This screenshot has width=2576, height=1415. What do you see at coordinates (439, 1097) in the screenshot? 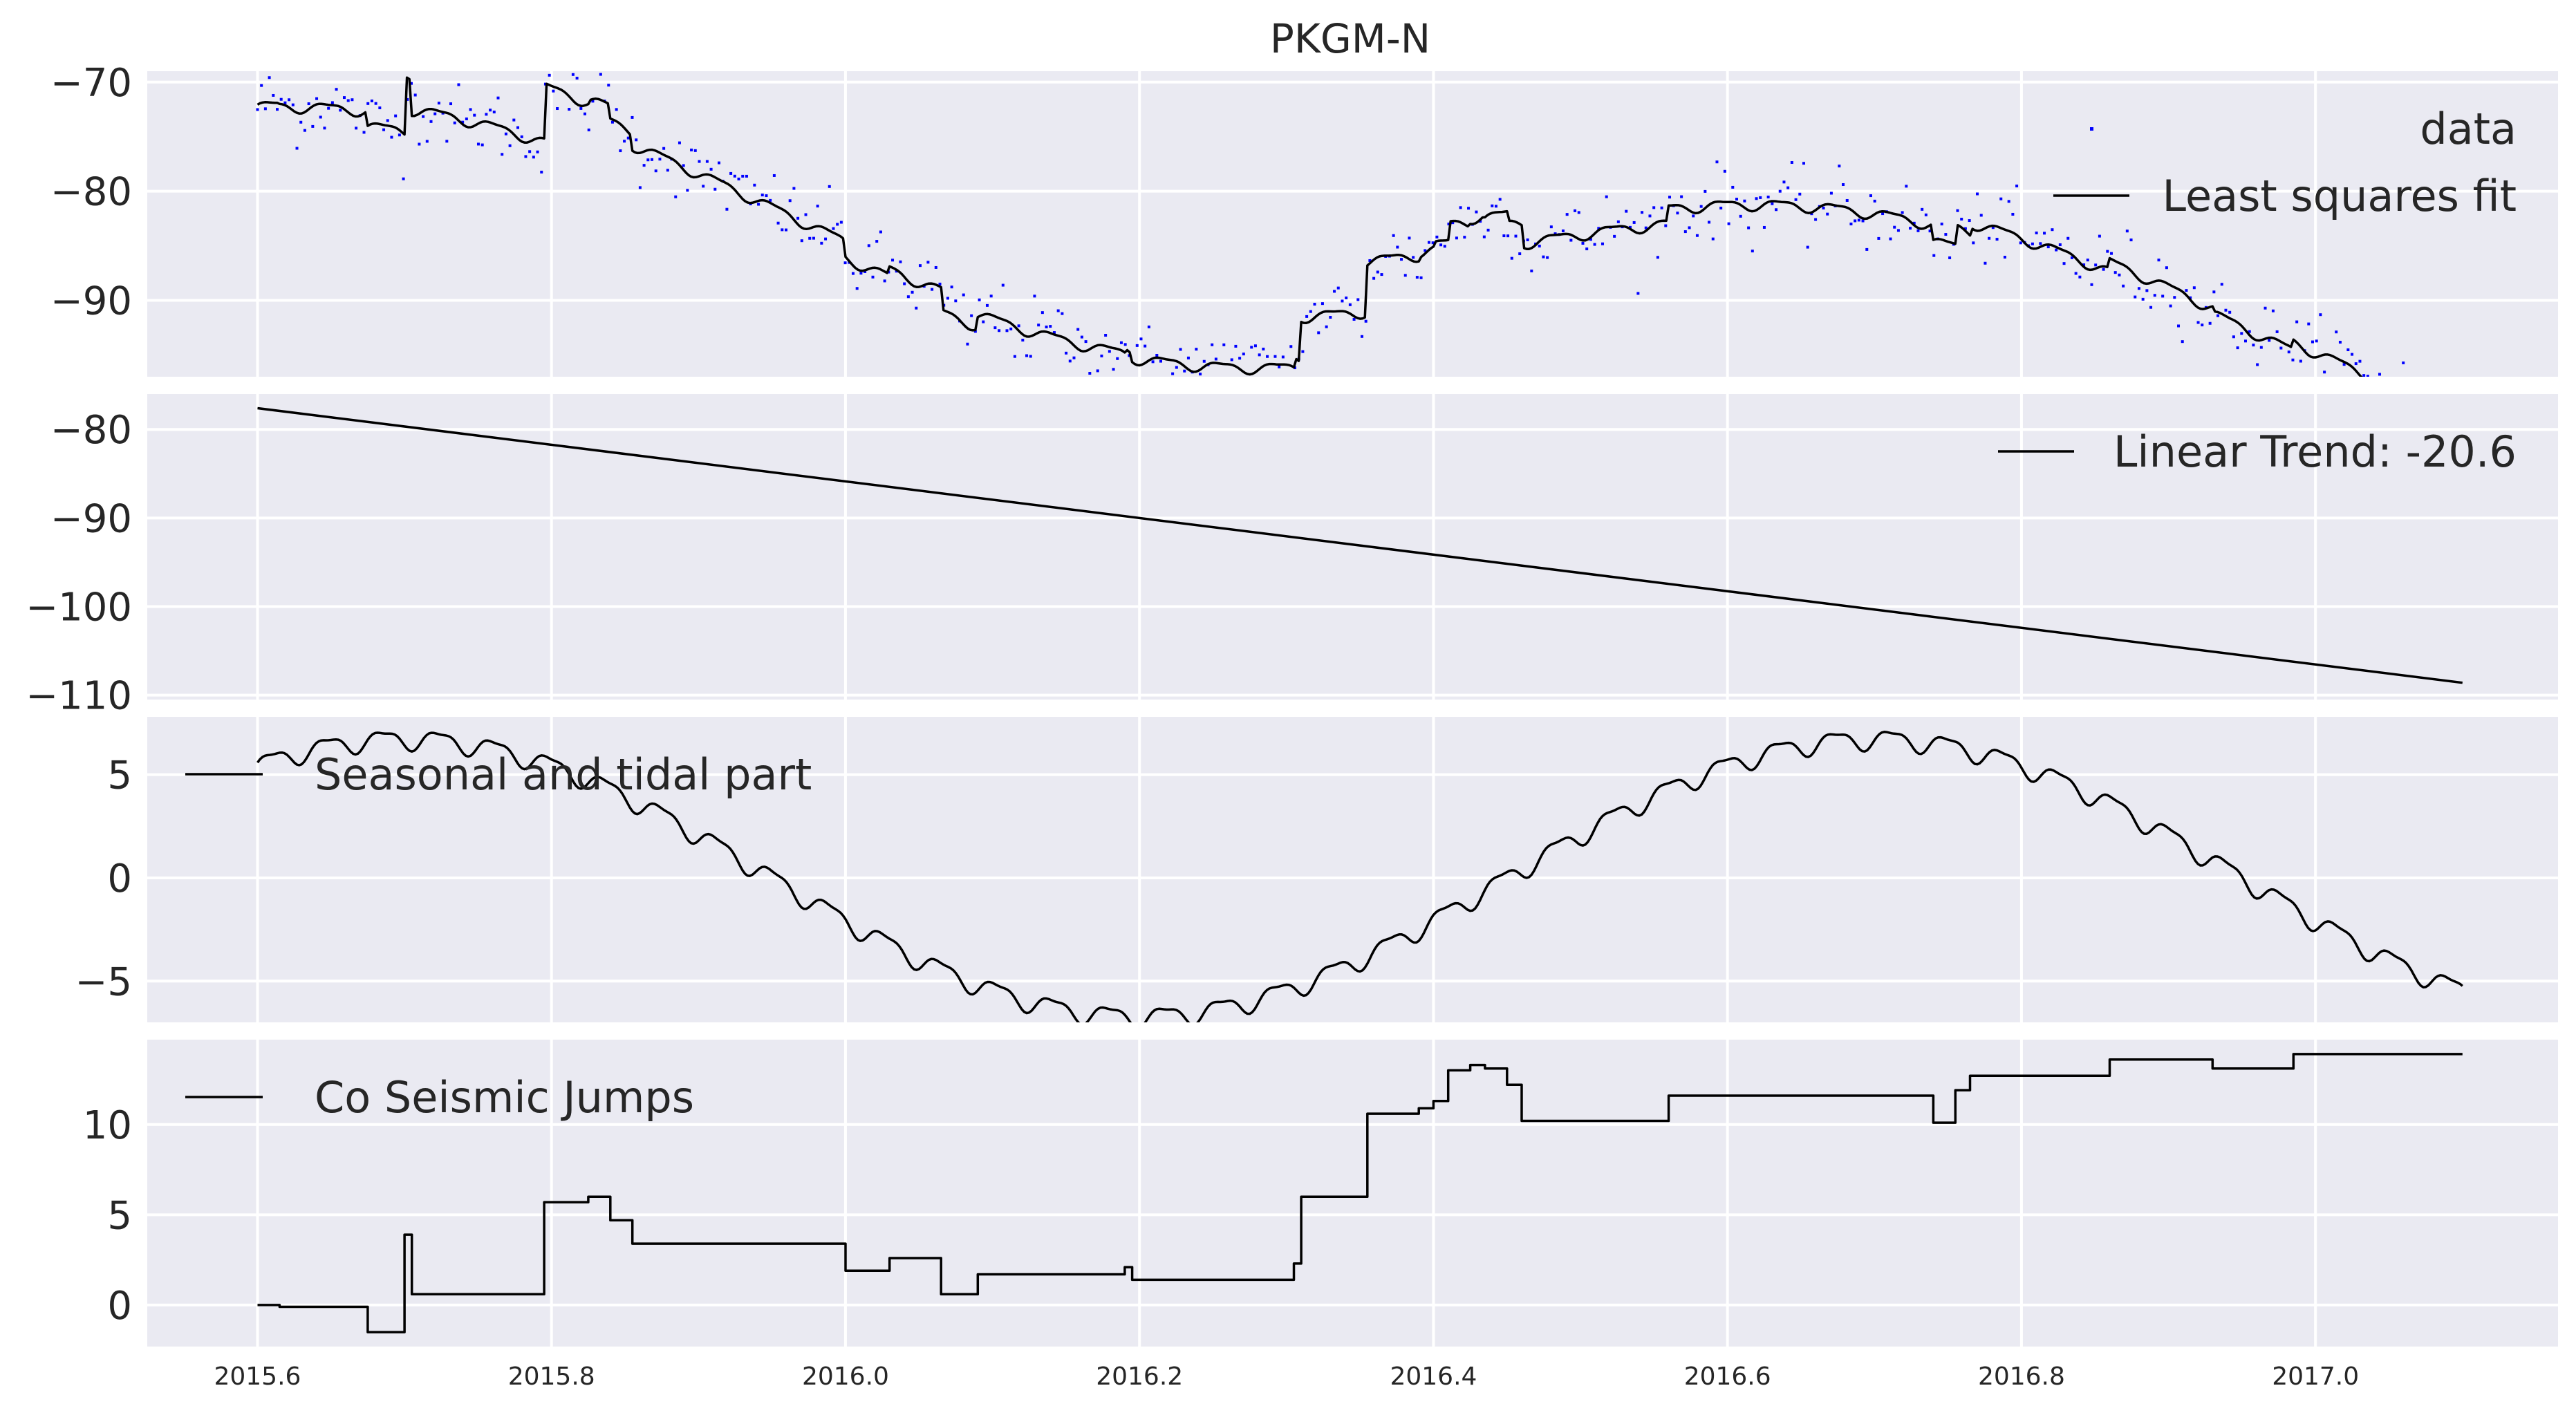
I see `legend: Co Seismic Jumps` at bounding box center [439, 1097].